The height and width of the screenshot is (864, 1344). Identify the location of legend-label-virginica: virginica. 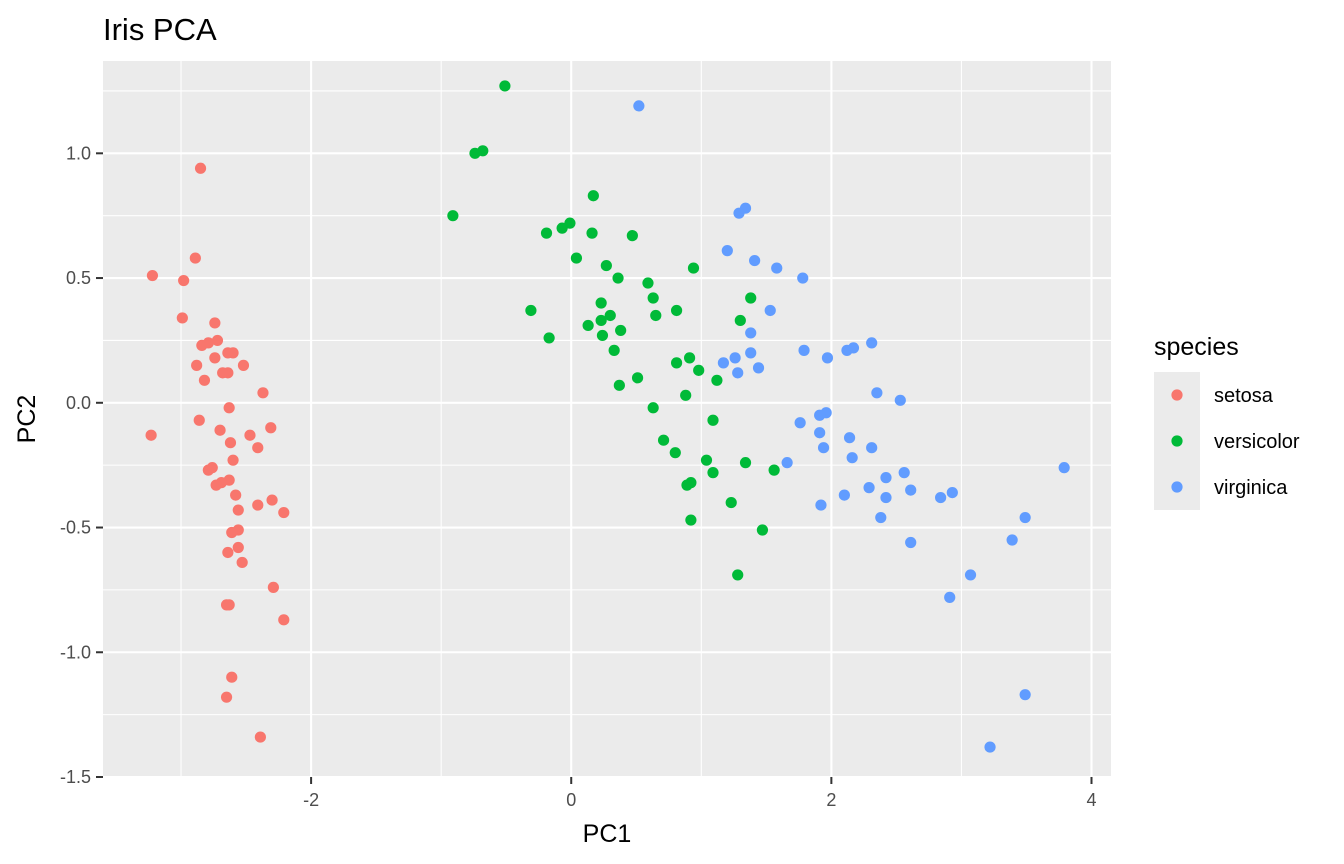
(1251, 488).